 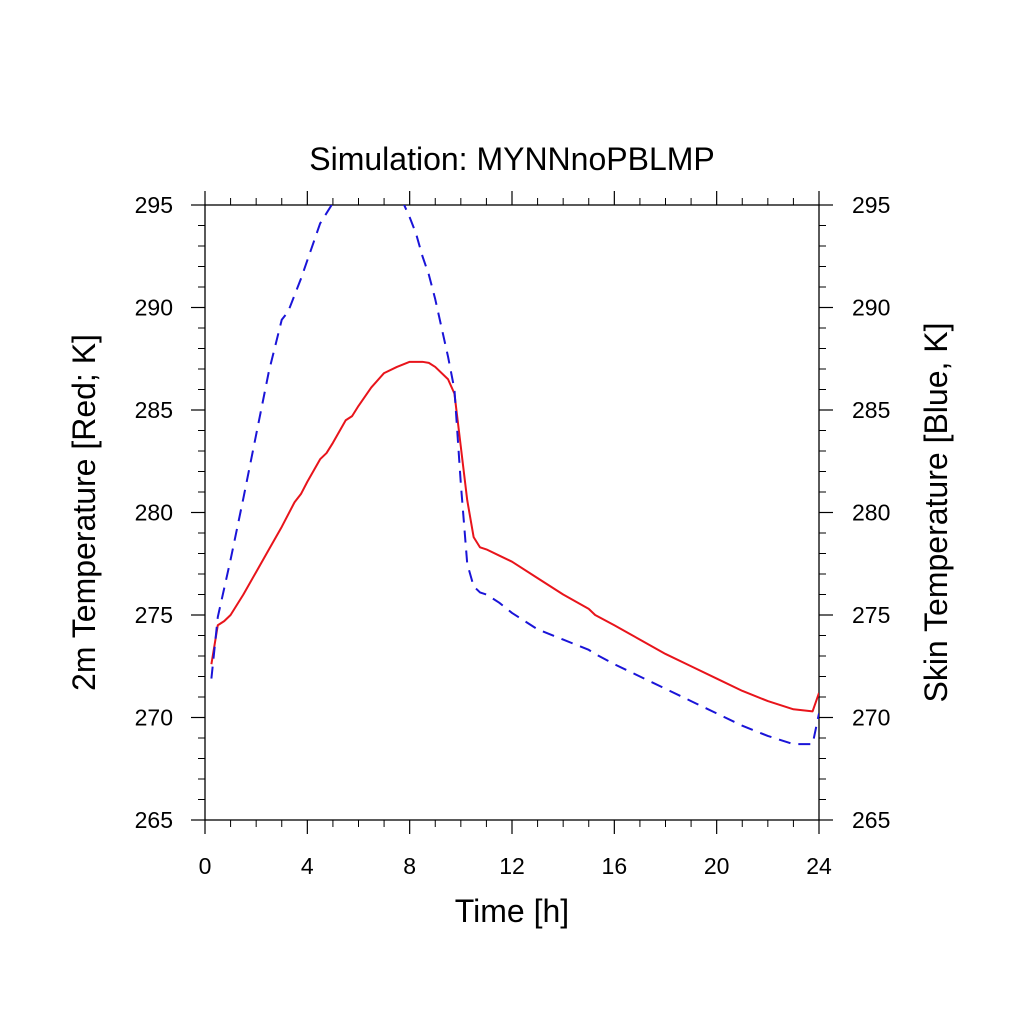 I want to click on x-tick-label: 4, so click(x=307, y=866).